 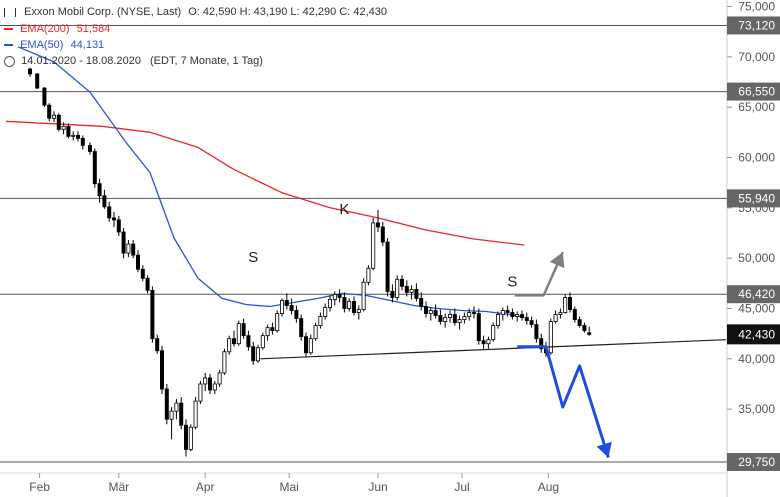 What do you see at coordinates (54, 45) in the screenshot?
I see `legend-ema50-row: EMA(50) 44,131` at bounding box center [54, 45].